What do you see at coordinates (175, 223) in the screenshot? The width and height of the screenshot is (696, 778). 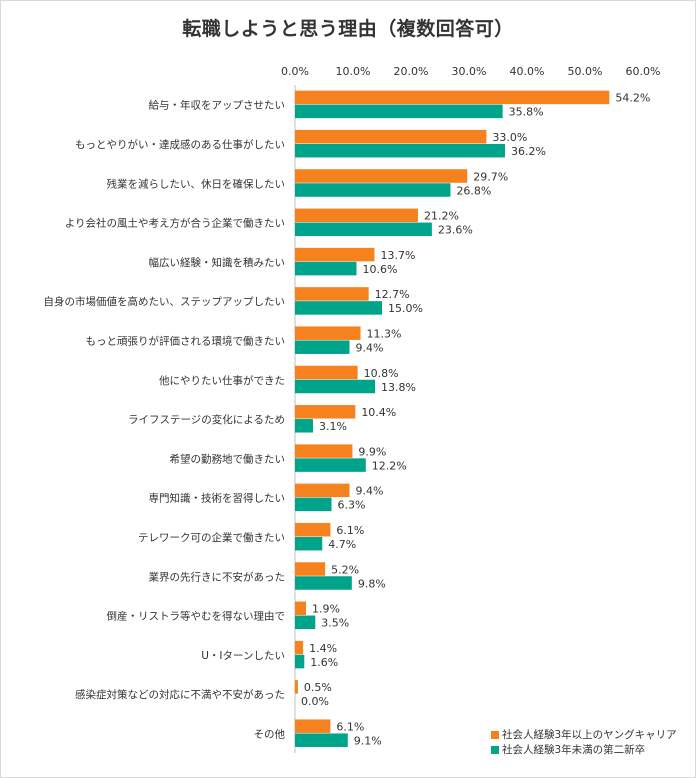 I see `category-label: より会社の風土や考え方が合う企業で働きたい` at bounding box center [175, 223].